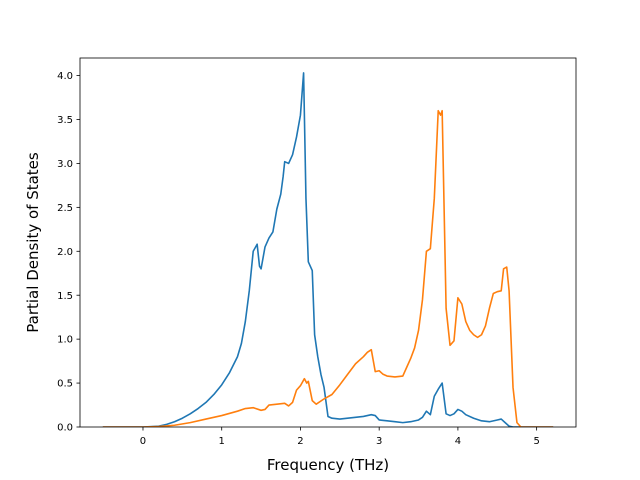  I want to click on y-axis-ticks: 0.0 0.5 1.0 1.5 2.0 2.5 3.0 3.5 4.0, so click(68, 252).